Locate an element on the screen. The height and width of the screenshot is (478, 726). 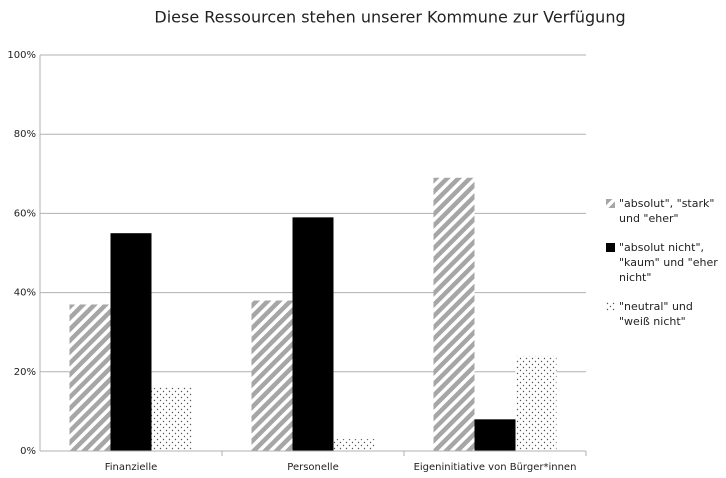
y-tick-label: 100% is located at coordinates (21, 55).